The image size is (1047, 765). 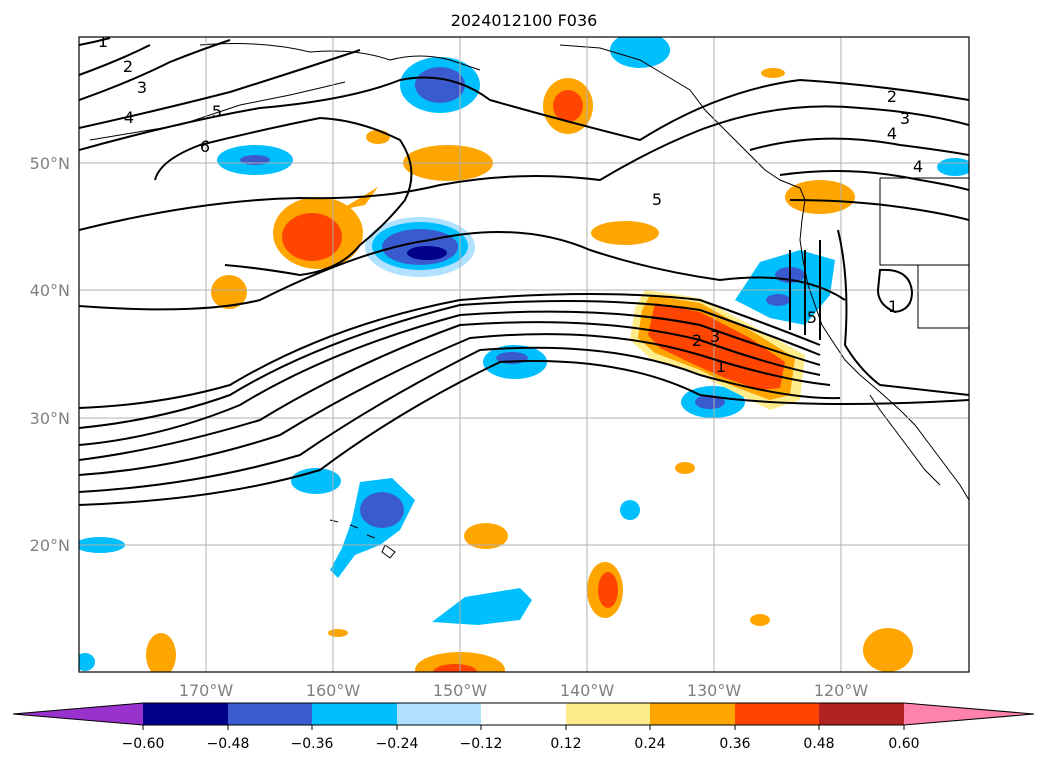 What do you see at coordinates (50, 163) in the screenshot?
I see `lat-label: 50°N` at bounding box center [50, 163].